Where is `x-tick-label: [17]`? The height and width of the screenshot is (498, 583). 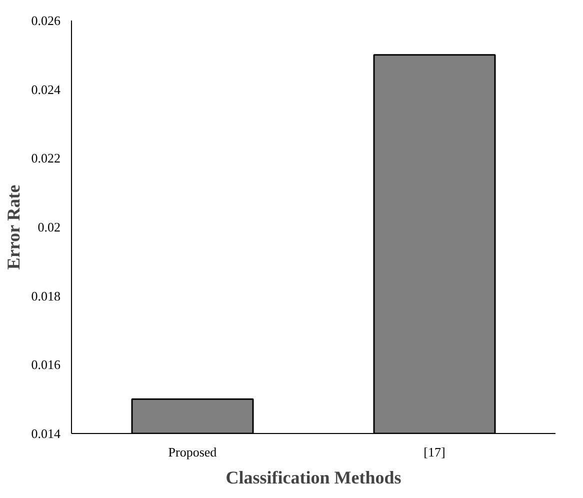
x-tick-label: [17] is located at coordinates (435, 452).